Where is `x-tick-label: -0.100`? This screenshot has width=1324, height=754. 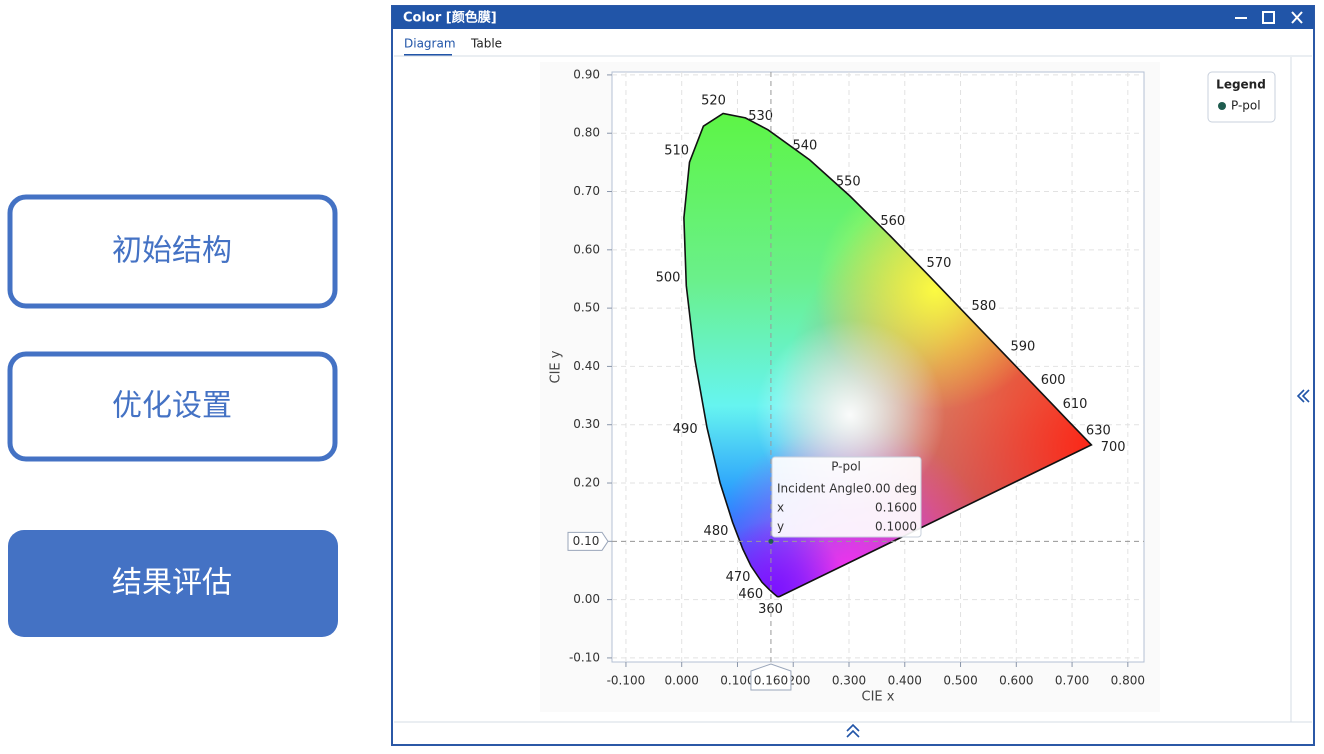
x-tick-label: -0.100 is located at coordinates (626, 681).